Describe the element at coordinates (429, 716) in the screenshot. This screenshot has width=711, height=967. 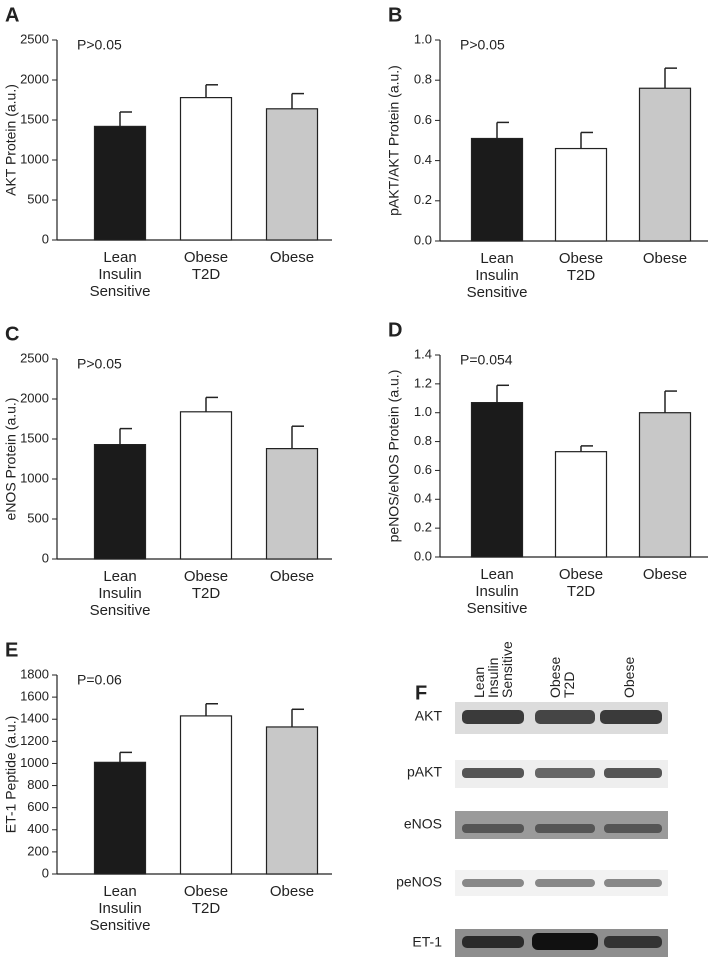
I see `blot-row-label: AKT` at that location.